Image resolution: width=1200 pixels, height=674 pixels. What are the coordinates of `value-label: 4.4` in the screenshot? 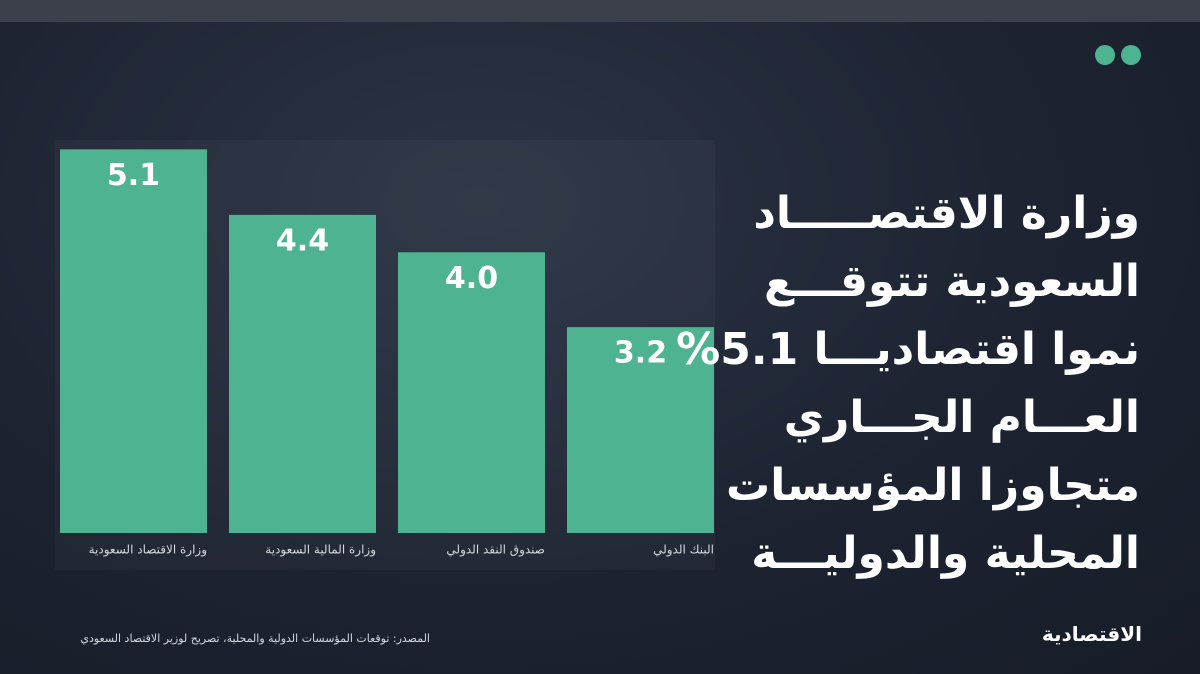 It's located at (302, 240).